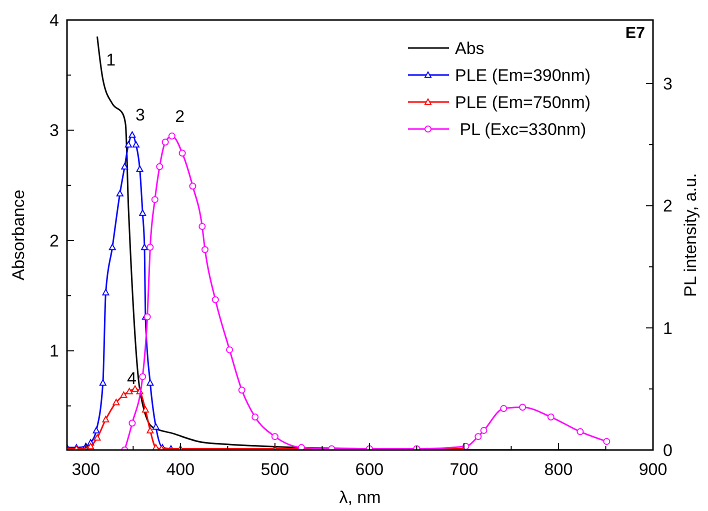 The height and width of the screenshot is (511, 708). Describe the element at coordinates (111, 60) in the screenshot. I see `annotation: 1` at that location.